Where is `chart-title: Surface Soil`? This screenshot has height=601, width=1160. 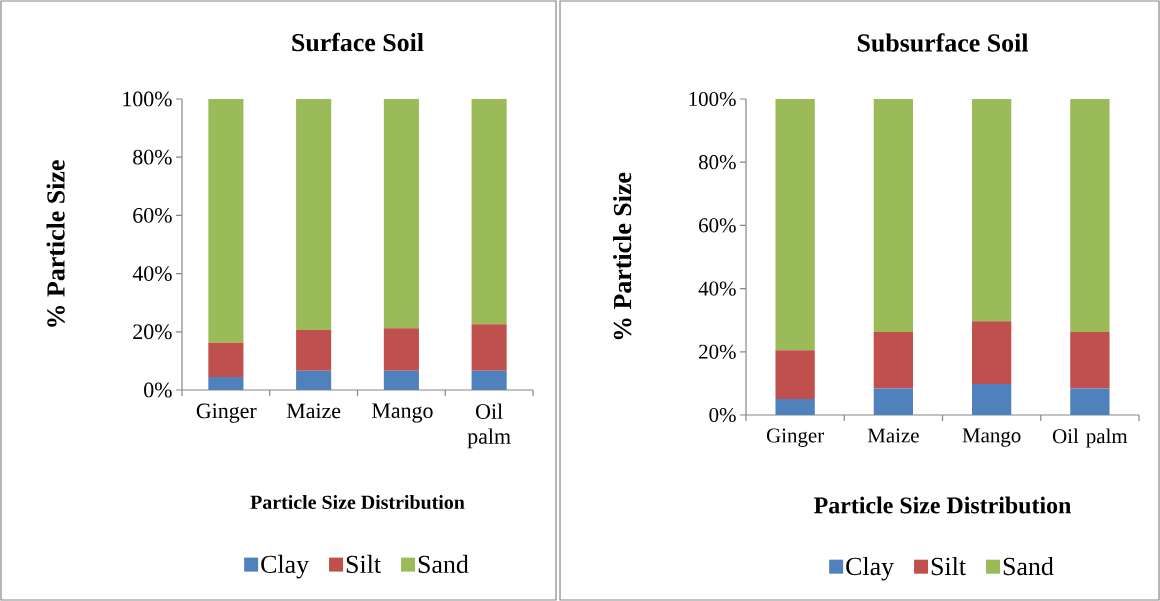 chart-title: Surface Soil is located at coordinates (358, 42).